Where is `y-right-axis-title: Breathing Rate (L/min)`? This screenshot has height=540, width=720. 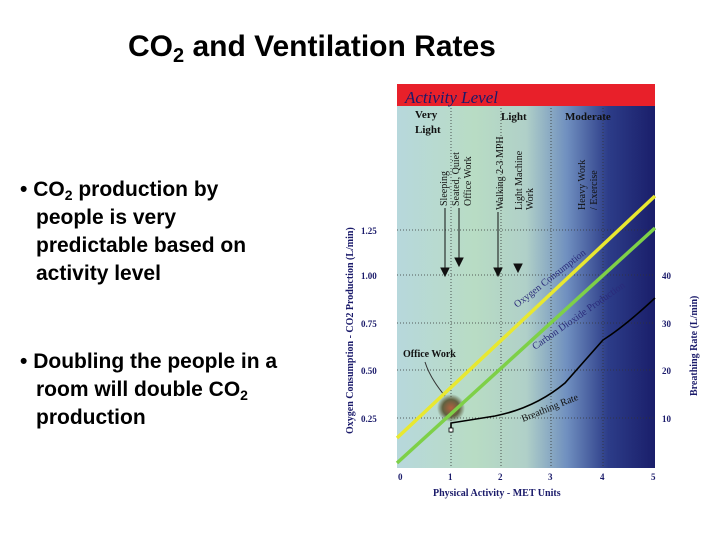 y-right-axis-title: Breathing Rate (L/min) is located at coordinates (694, 346).